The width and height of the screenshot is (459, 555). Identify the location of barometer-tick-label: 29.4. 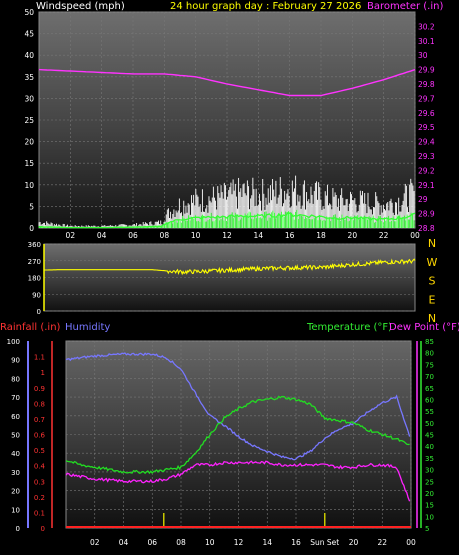
(426, 142).